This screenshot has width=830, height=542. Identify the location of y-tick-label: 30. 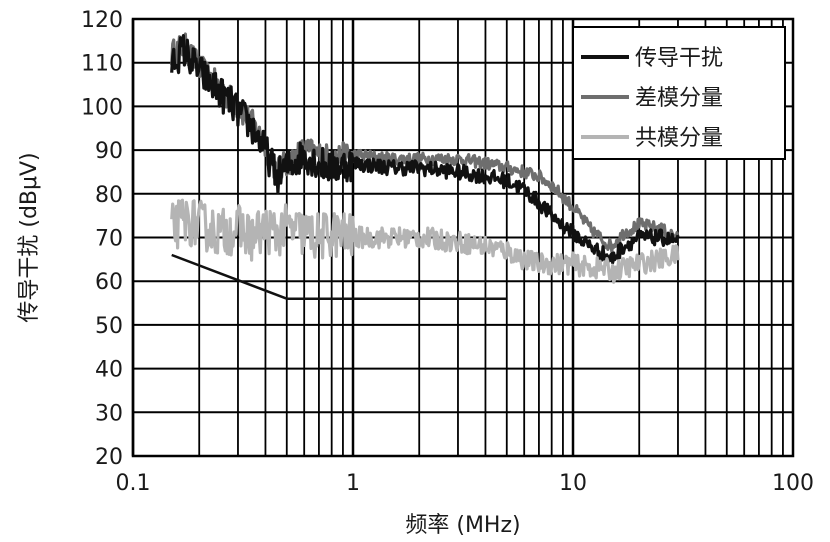
(109, 413).